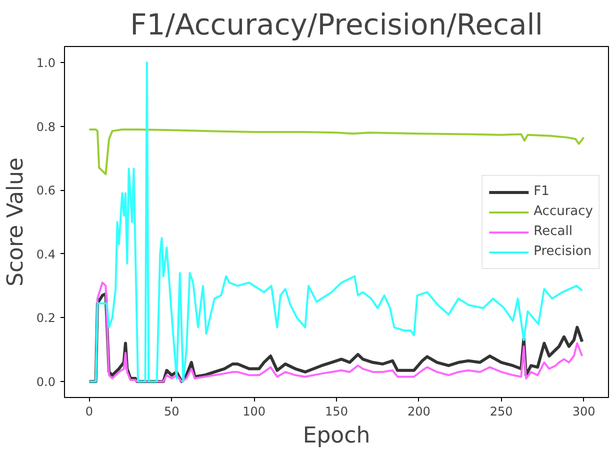 The image size is (613, 451). Describe the element at coordinates (89, 411) in the screenshot. I see `x-tick-label: 0` at that location.